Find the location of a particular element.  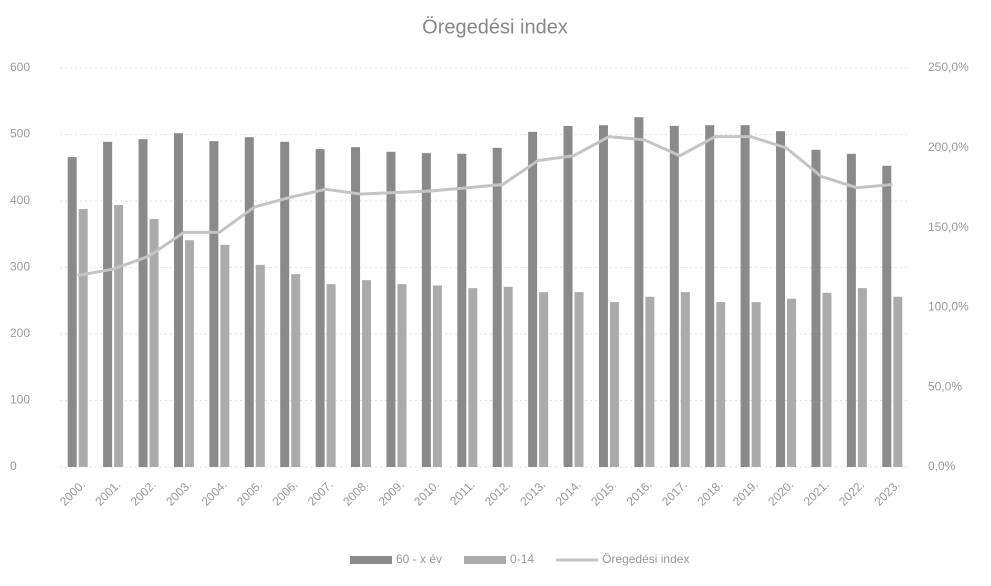

y2-tick-label: 200,0% is located at coordinates (948, 147).